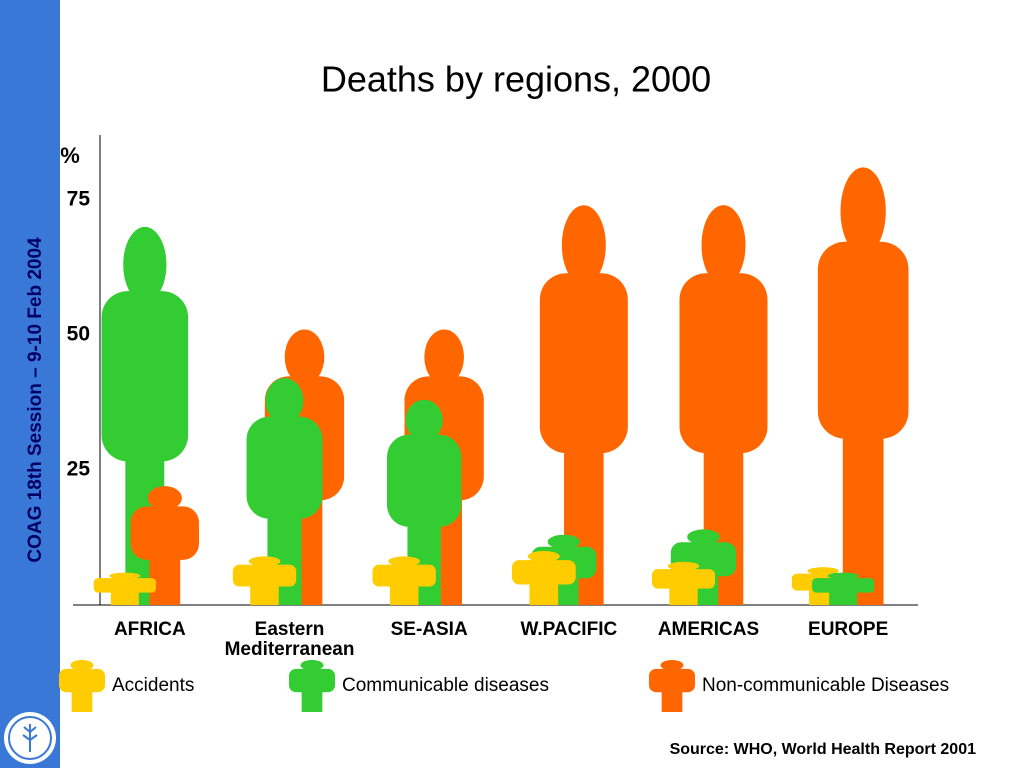 The width and height of the screenshot is (1024, 768). What do you see at coordinates (30, 738) in the screenshot?
I see `logo` at bounding box center [30, 738].